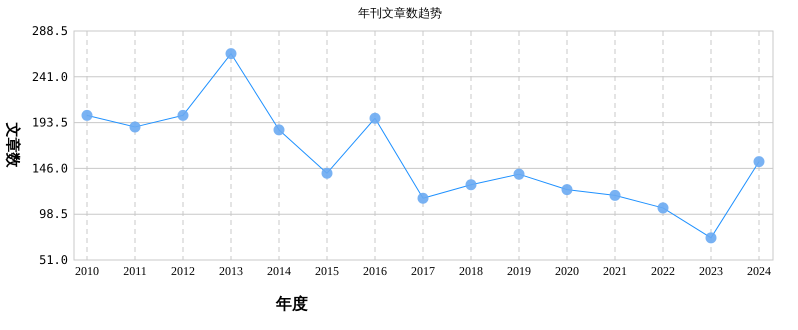 This screenshot has width=798, height=330. What do you see at coordinates (567, 271) in the screenshot?
I see `x-tick-label: 2020` at bounding box center [567, 271].